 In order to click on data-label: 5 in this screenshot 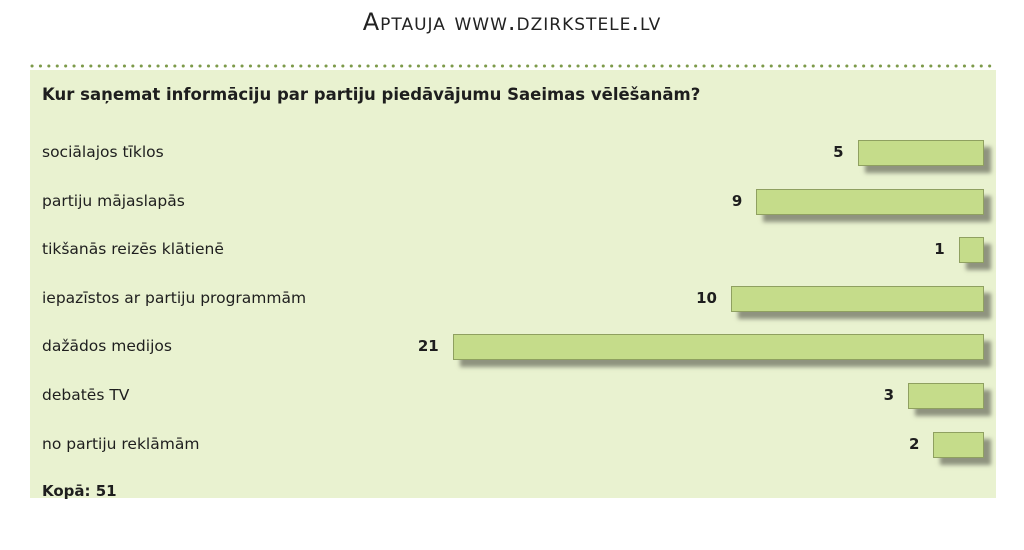, I will do `click(838, 152)`.